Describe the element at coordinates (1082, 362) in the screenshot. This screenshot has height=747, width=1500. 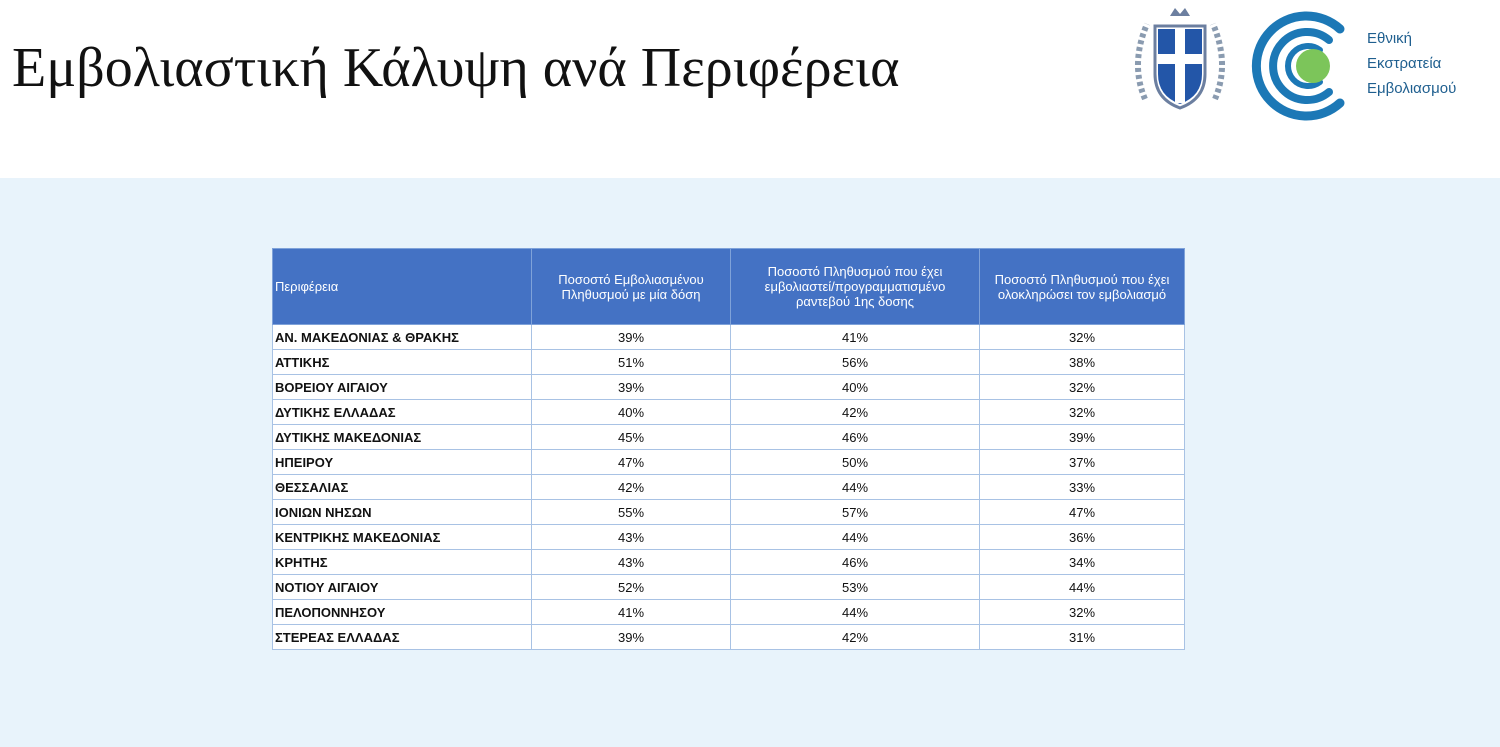
I see `percent-cell: 38%` at that location.